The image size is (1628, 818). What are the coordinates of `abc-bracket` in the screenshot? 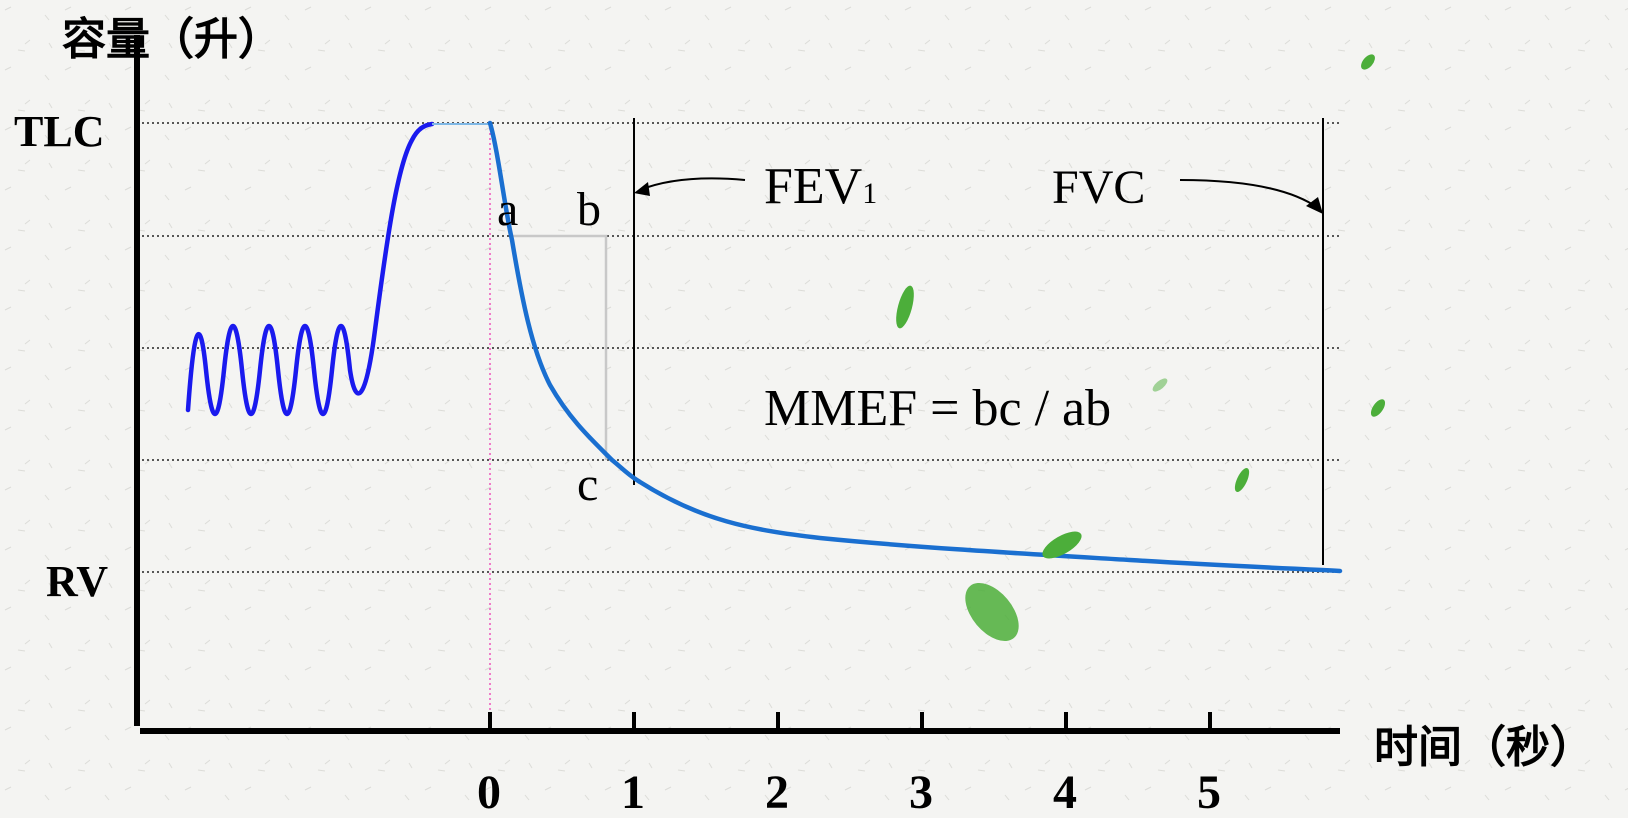 It's located at (559, 347).